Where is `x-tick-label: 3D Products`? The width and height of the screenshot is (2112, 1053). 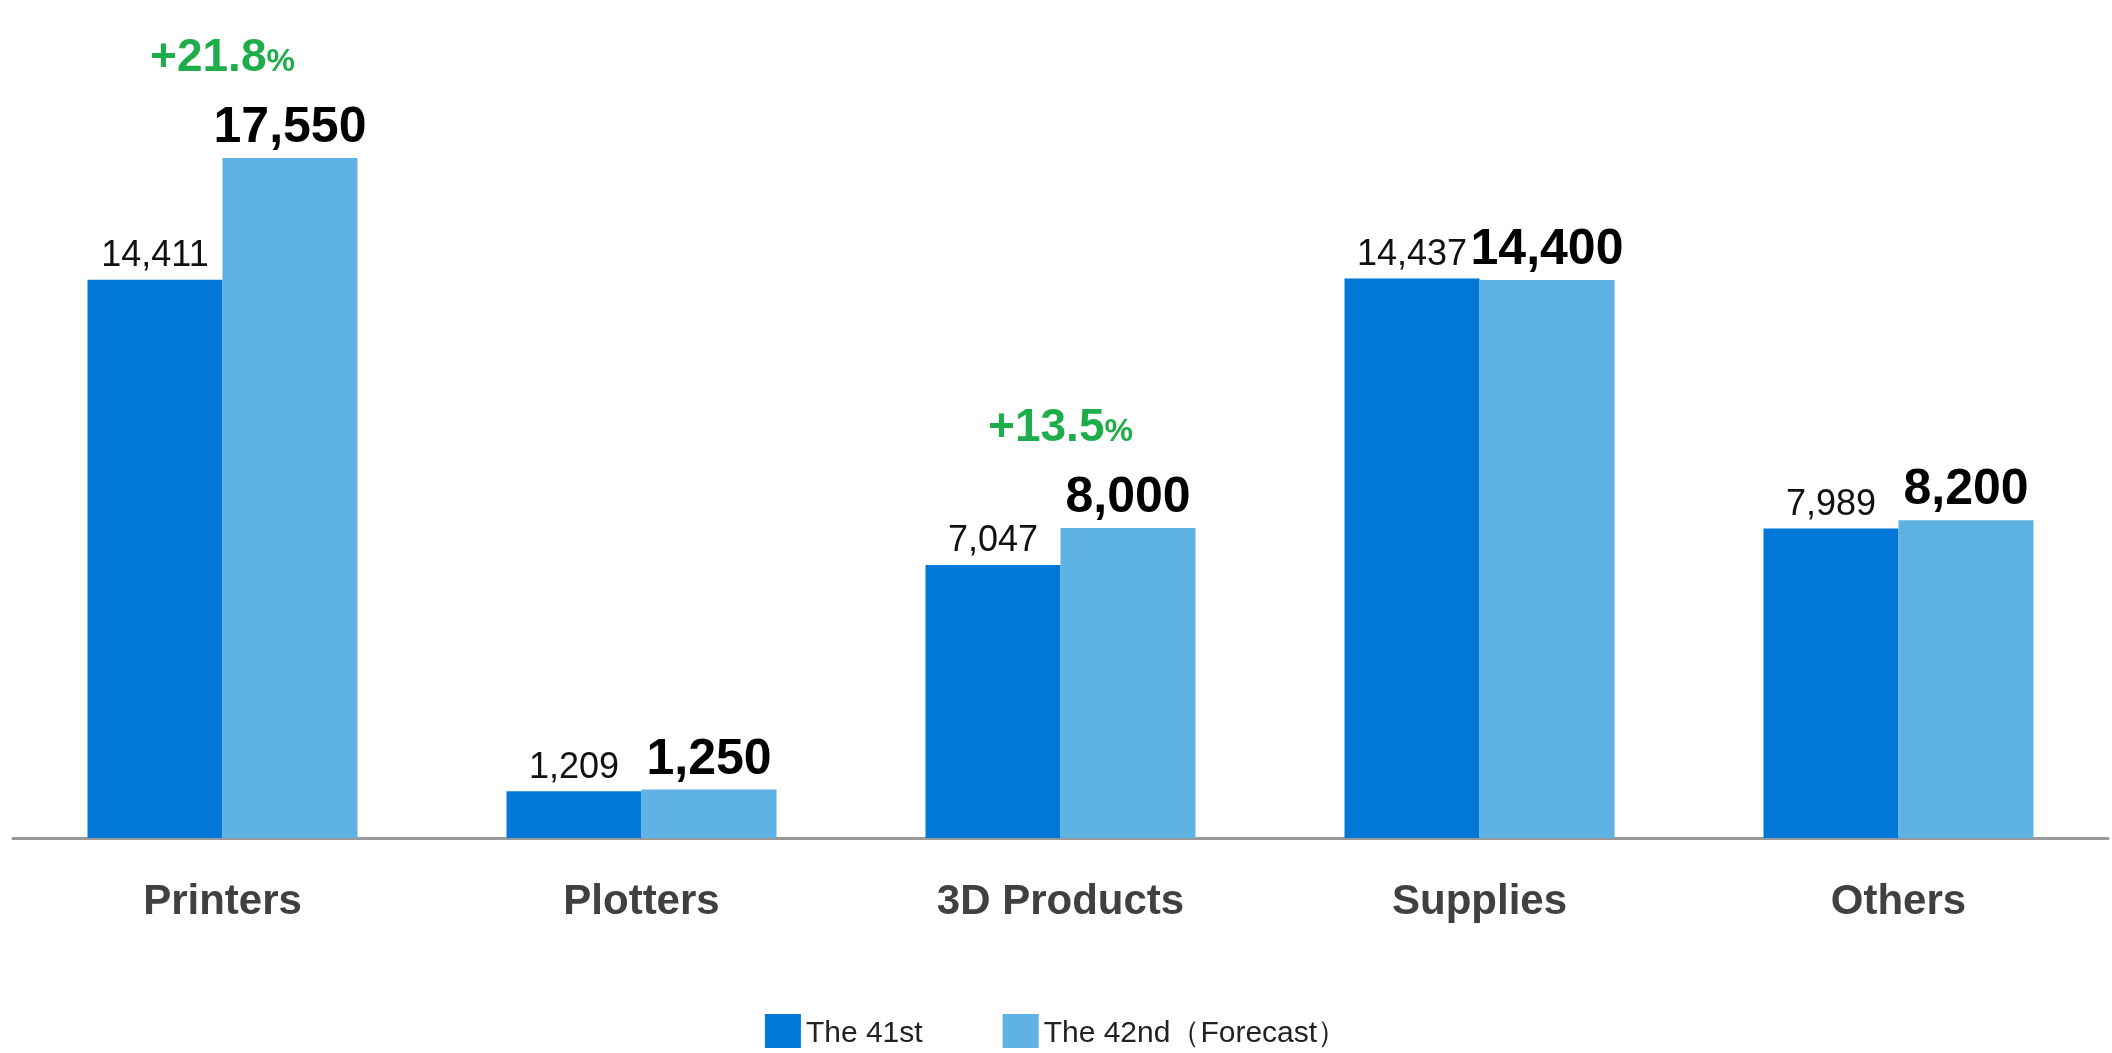 x-tick-label: 3D Products is located at coordinates (1060, 899).